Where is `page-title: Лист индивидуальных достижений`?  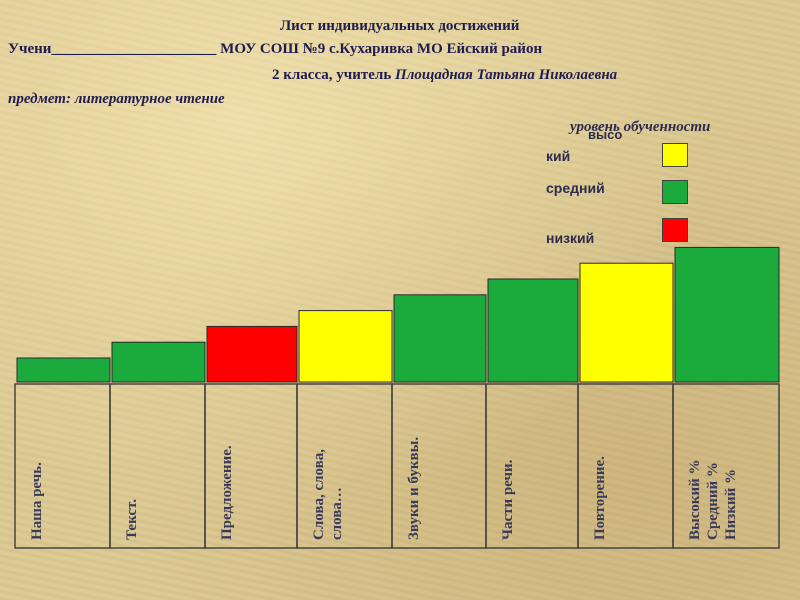 page-title: Лист индивидуальных достижений is located at coordinates (400, 26).